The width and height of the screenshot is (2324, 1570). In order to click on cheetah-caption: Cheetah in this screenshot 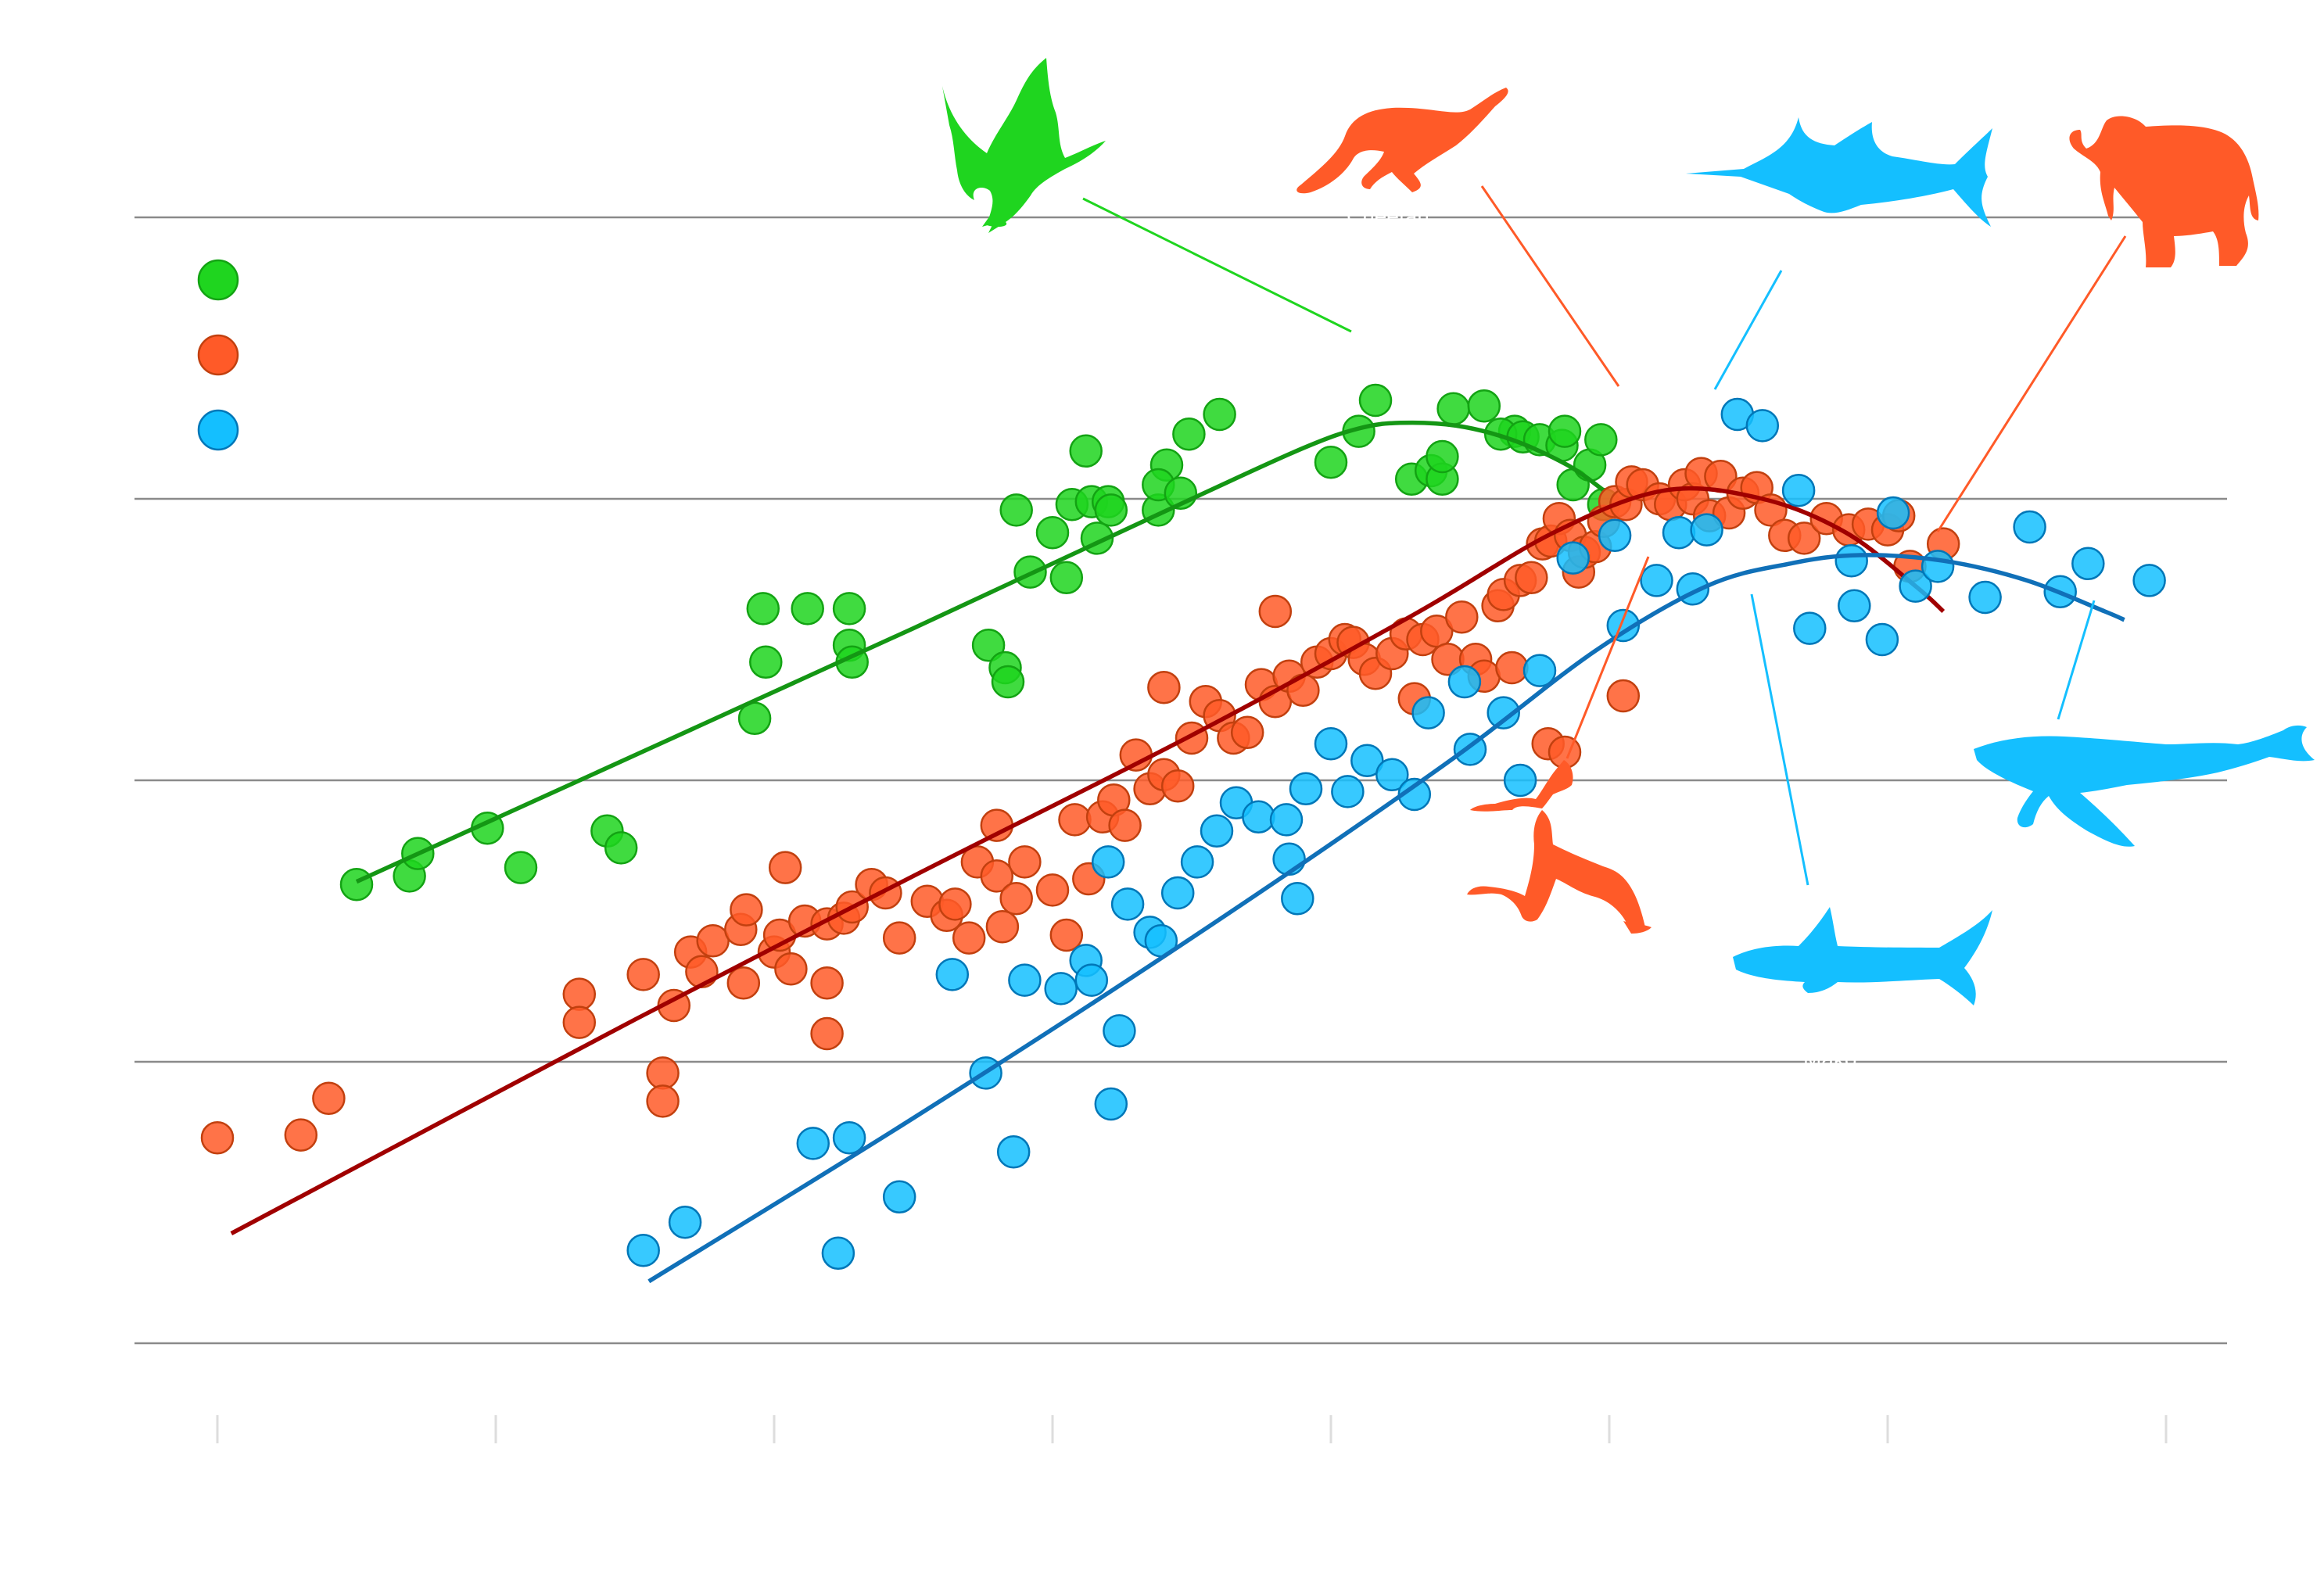, I will do `click(1388, 216)`.